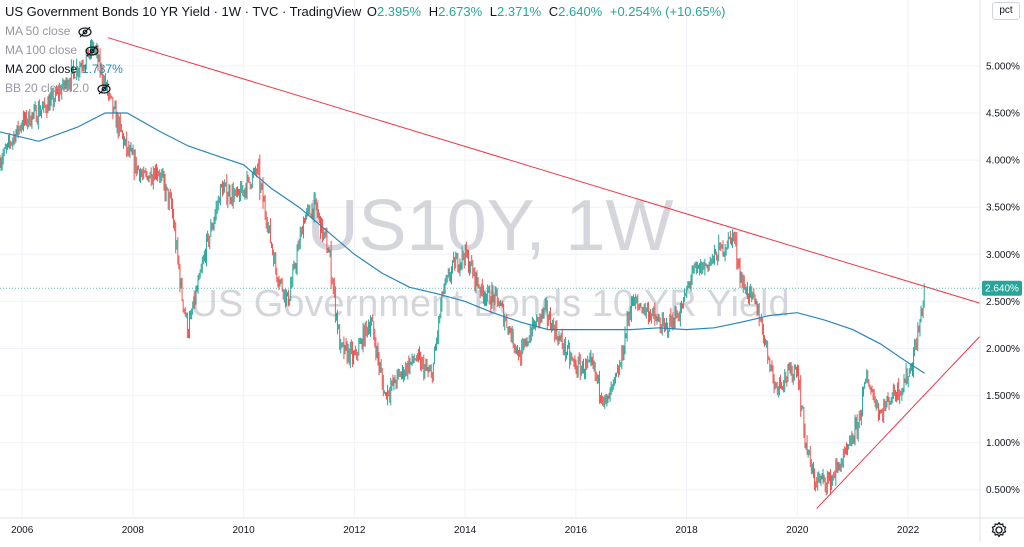 This screenshot has width=1024, height=547. Describe the element at coordinates (365, 69) in the screenshot. I see `indicator-ma200: MA 200 close 1.737%` at that location.